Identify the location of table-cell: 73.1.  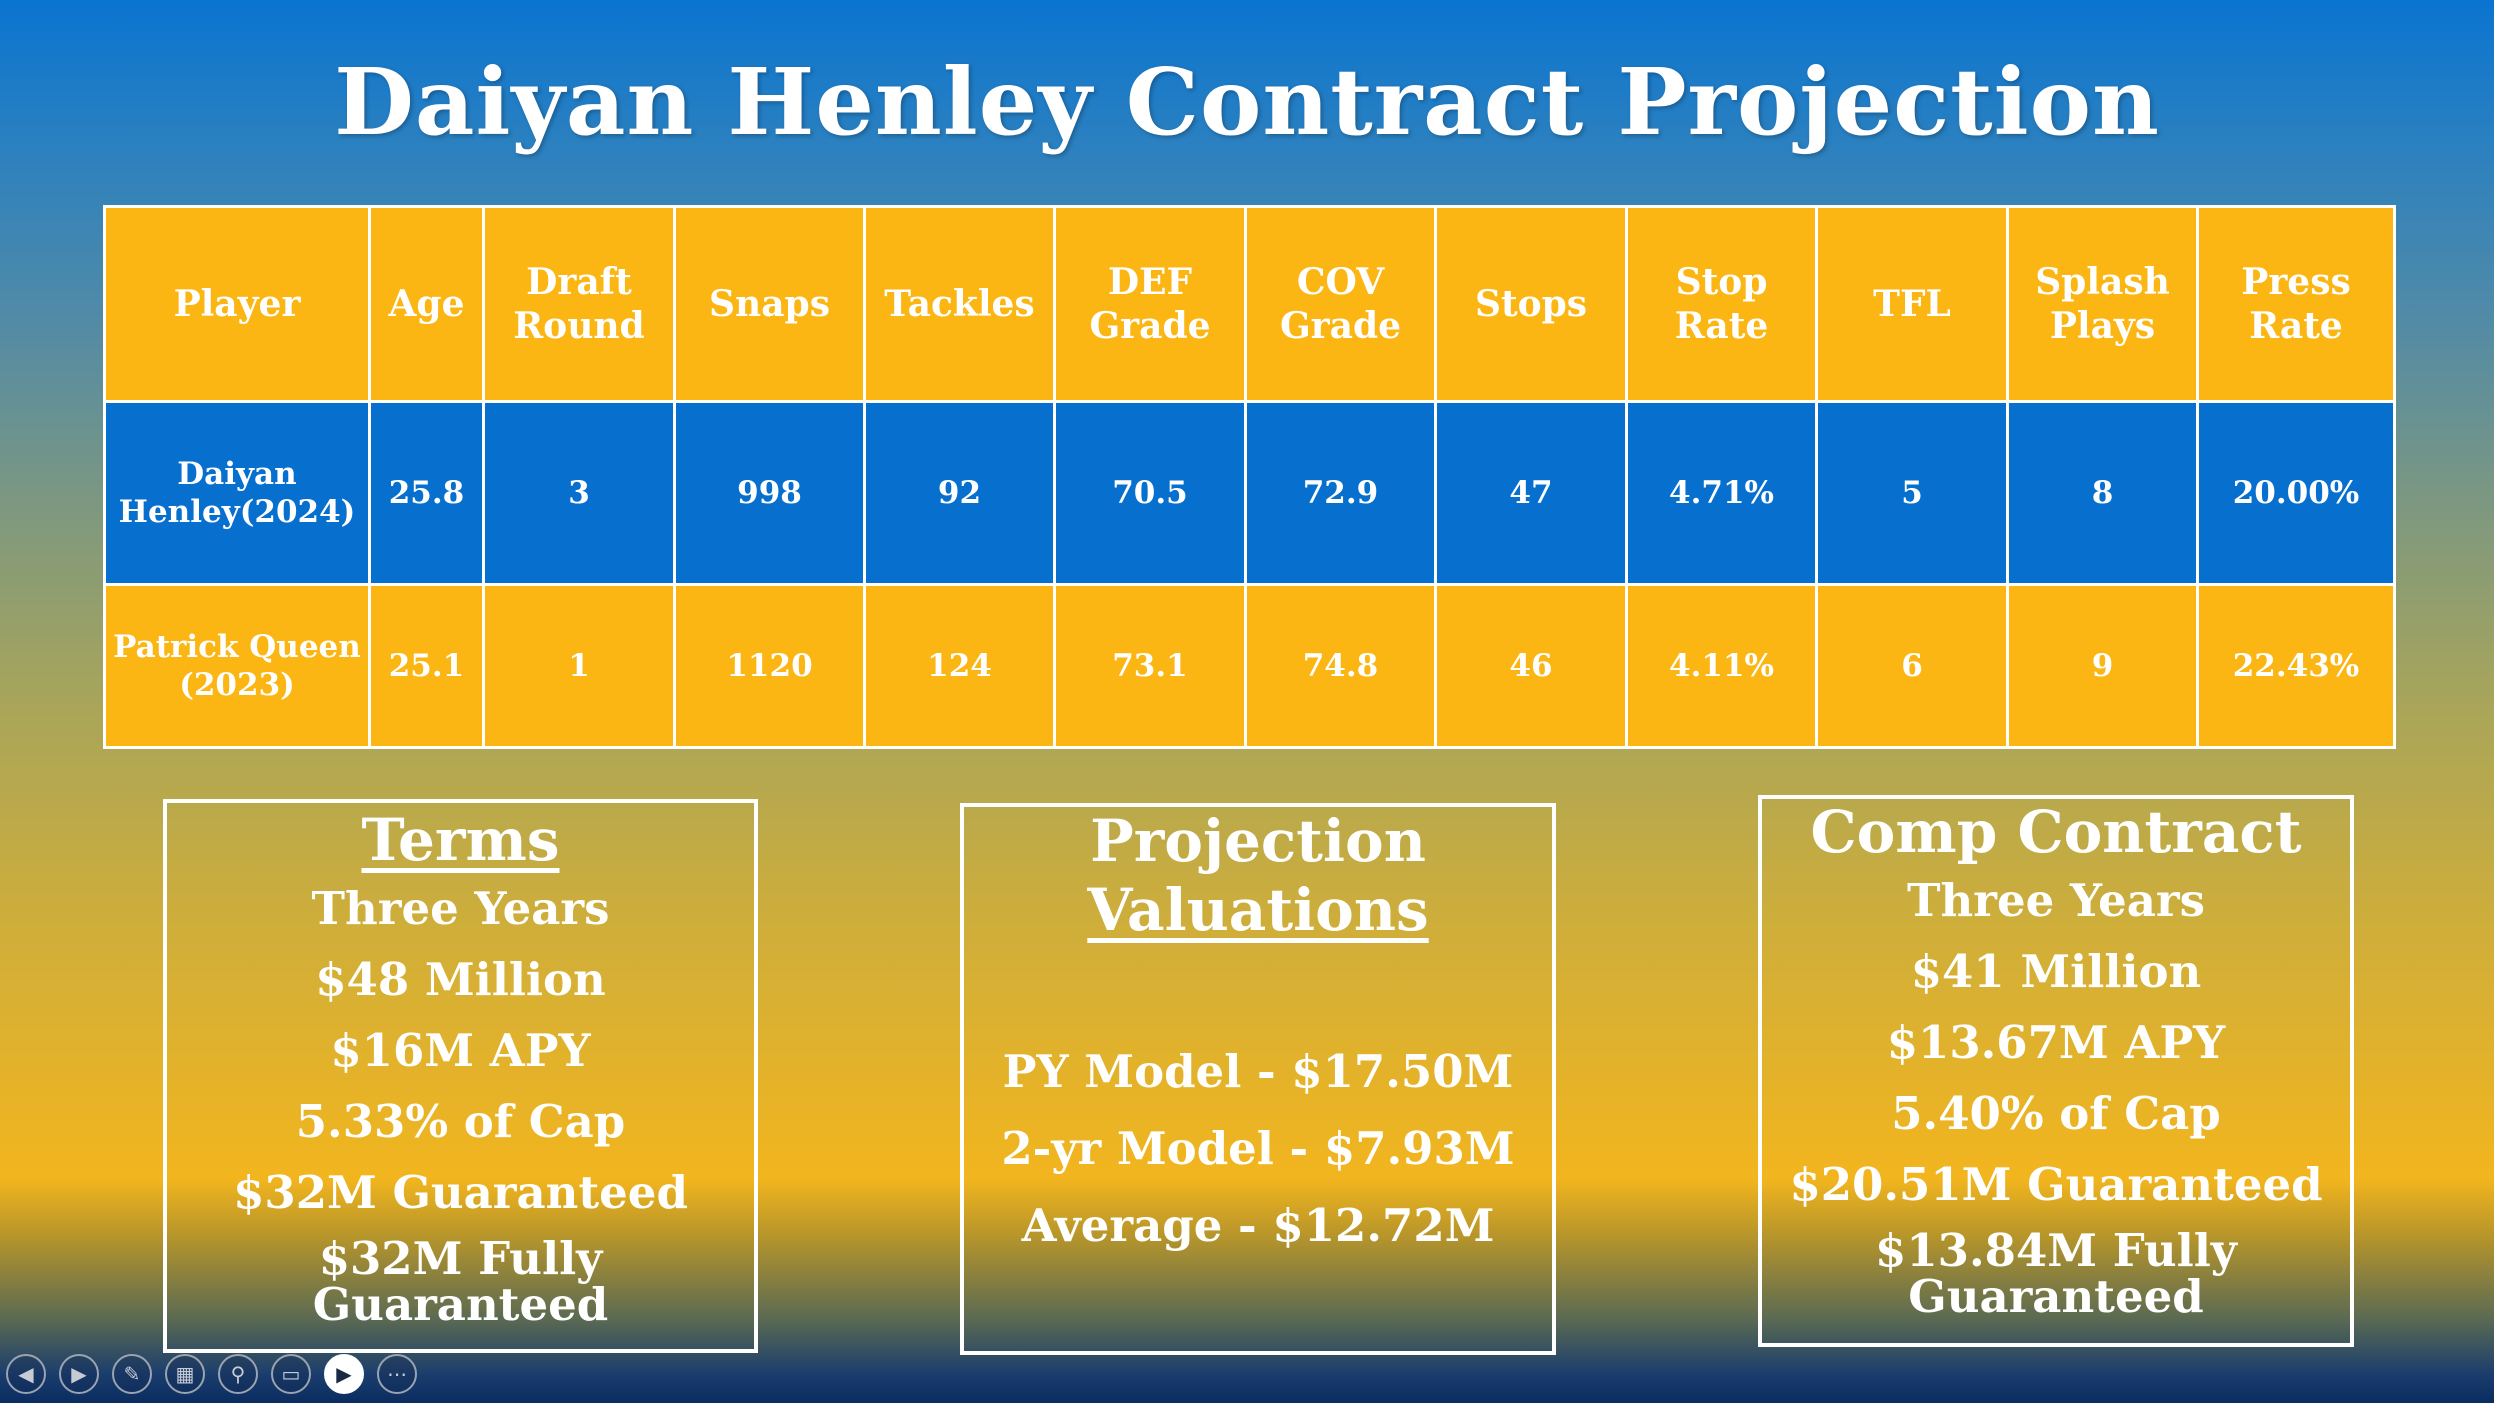
(1150, 666).